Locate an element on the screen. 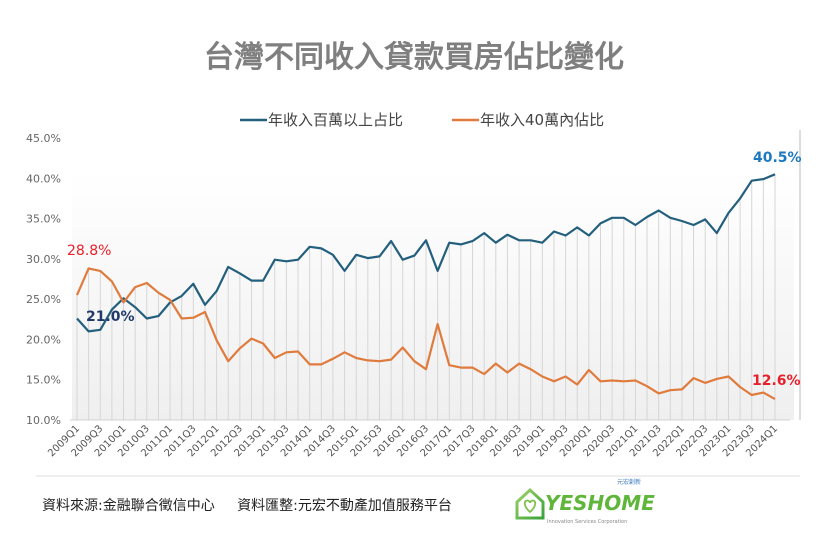 This screenshot has width=829, height=533. y-tick-label: 15.0% is located at coordinates (43, 380).